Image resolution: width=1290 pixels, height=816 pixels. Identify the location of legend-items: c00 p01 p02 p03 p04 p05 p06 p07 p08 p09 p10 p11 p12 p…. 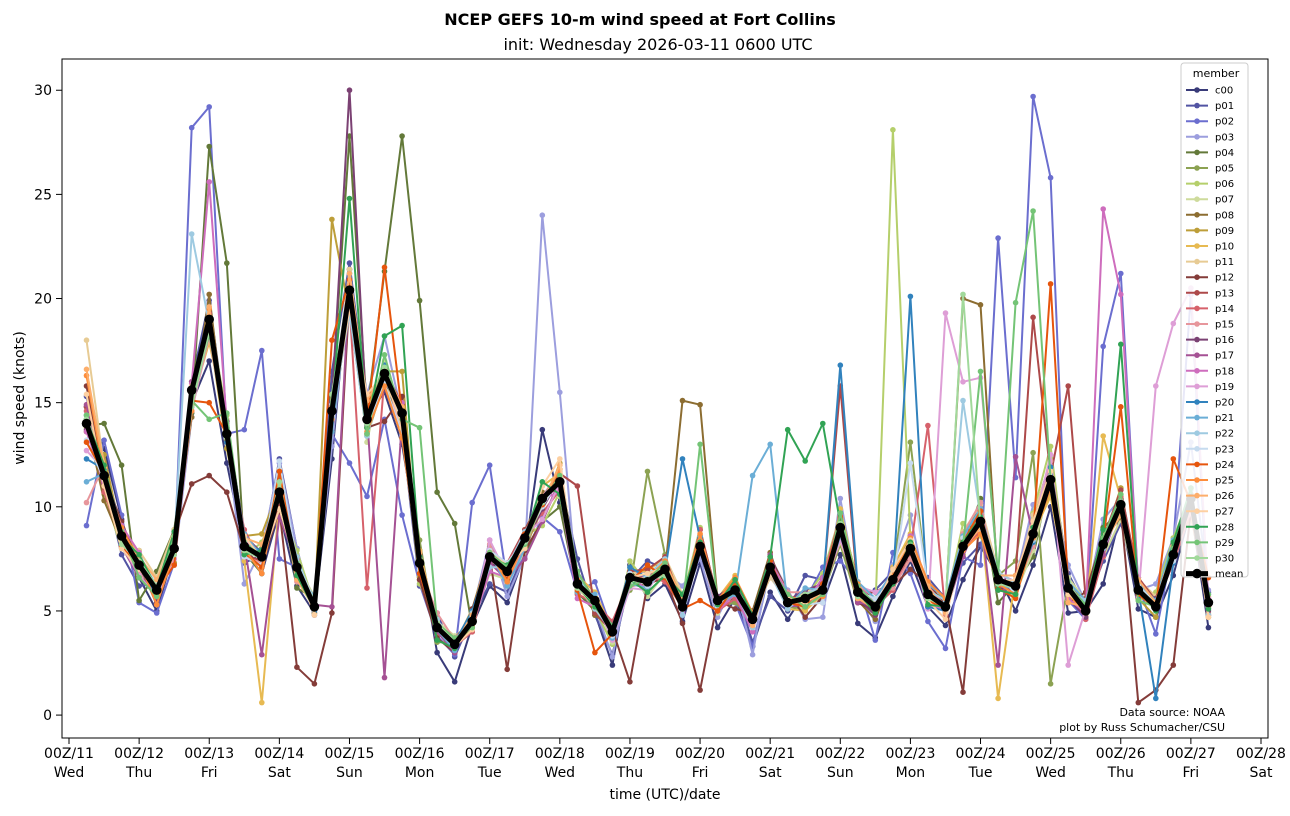
(1214, 333).